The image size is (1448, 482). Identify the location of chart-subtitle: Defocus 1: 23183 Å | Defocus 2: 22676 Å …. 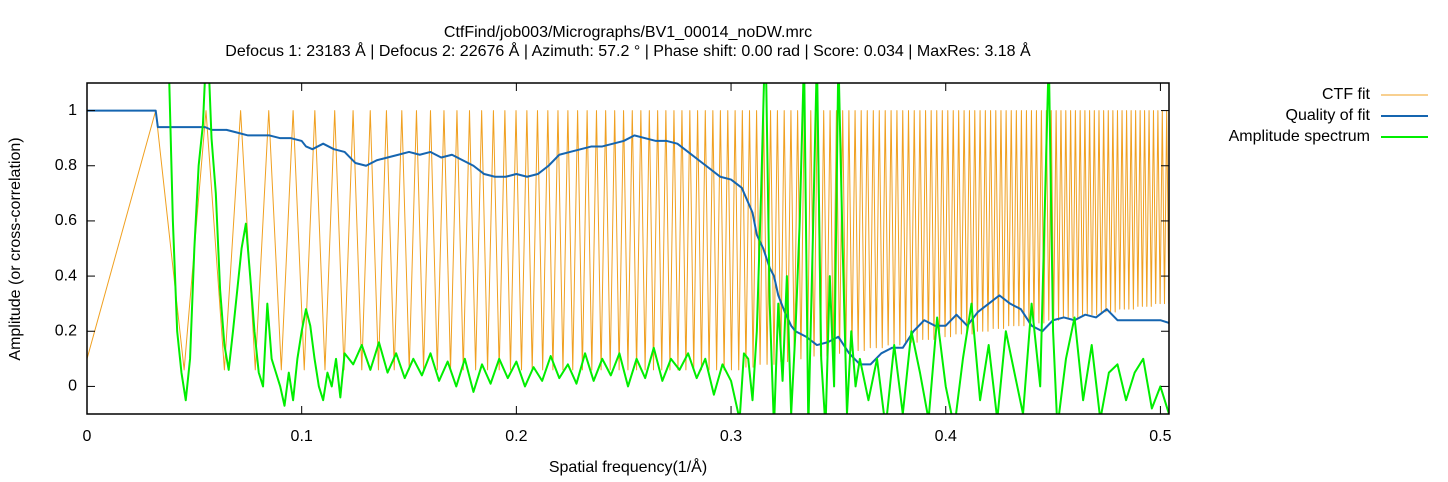
(628, 50).